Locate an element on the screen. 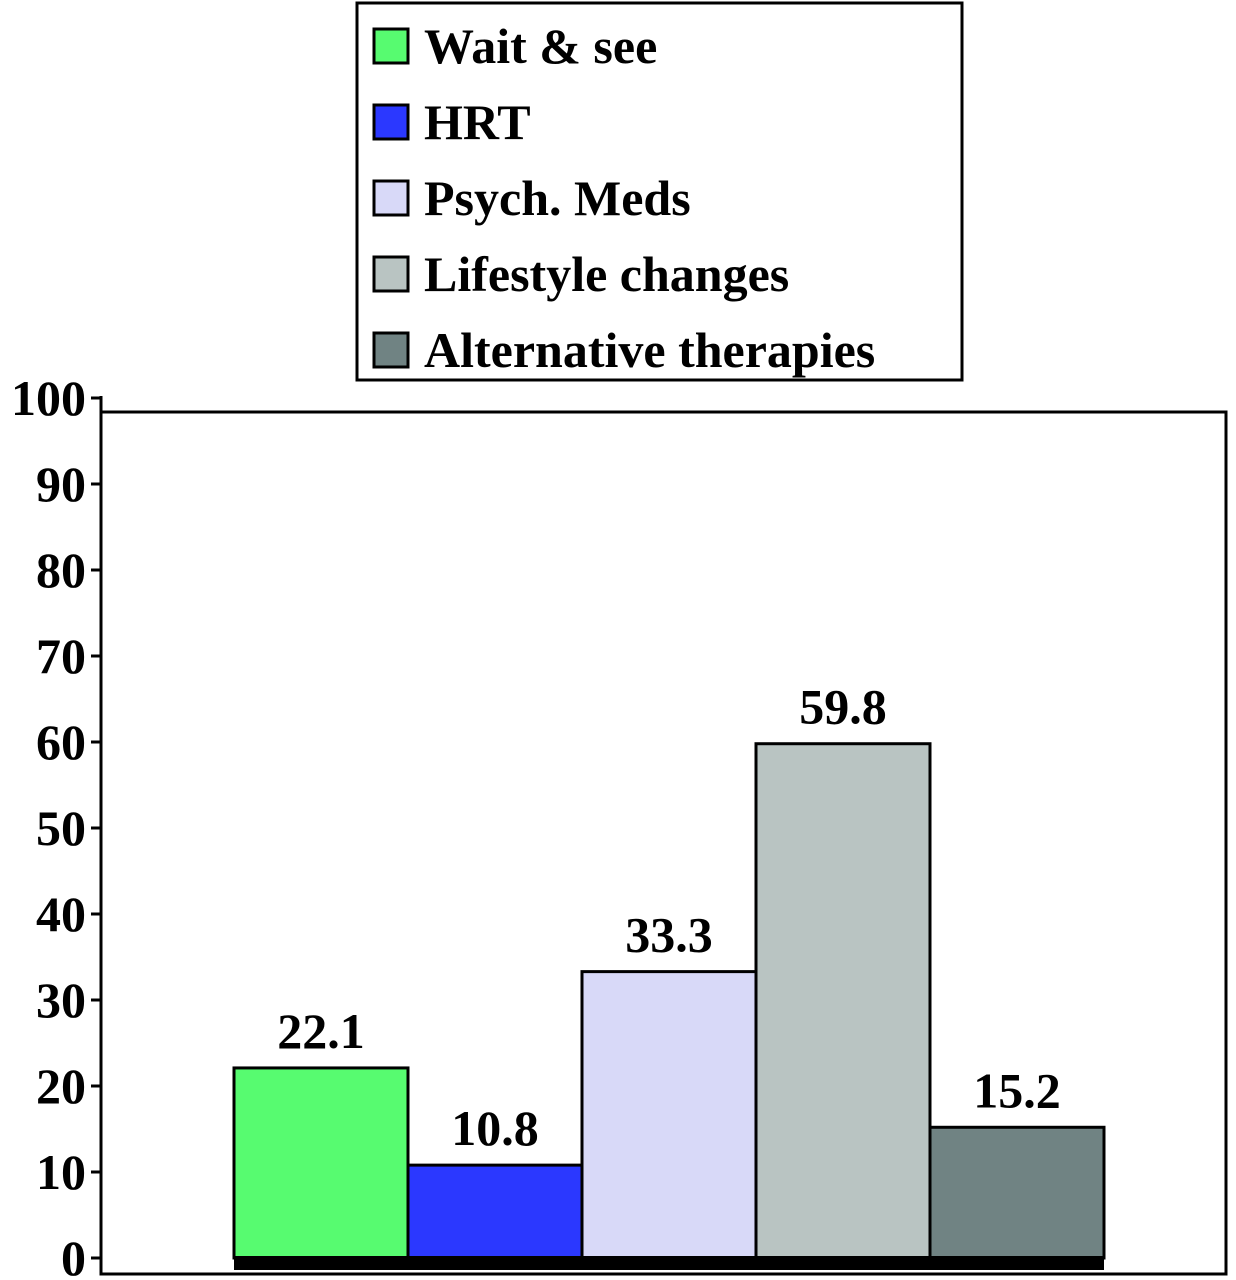  y-tick-label: 10 is located at coordinates (61, 1172).